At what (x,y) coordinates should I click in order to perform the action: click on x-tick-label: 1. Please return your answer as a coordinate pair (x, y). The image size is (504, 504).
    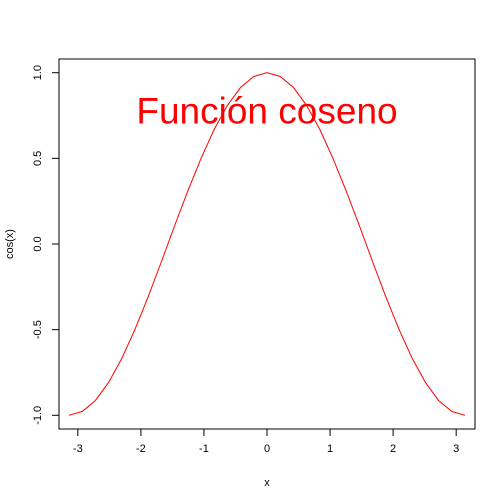
    Looking at the image, I should click on (330, 449).